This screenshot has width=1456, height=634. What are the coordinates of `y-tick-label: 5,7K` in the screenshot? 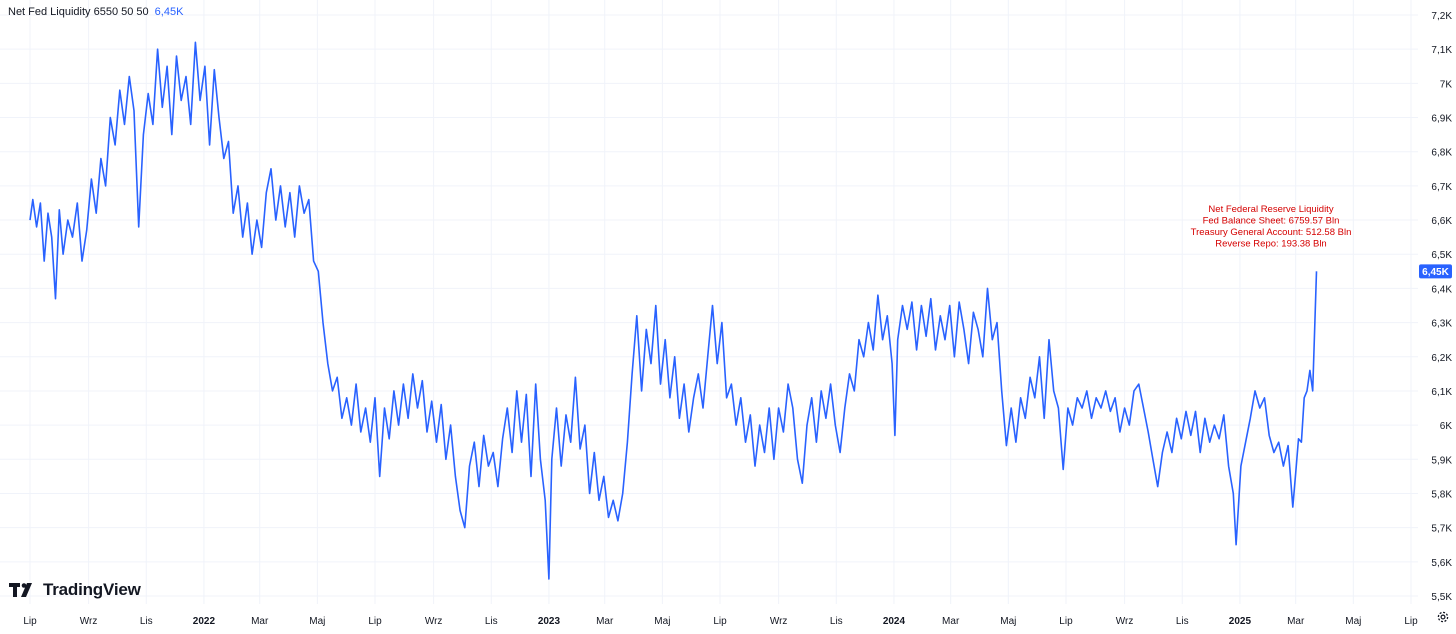 It's located at (1441, 529).